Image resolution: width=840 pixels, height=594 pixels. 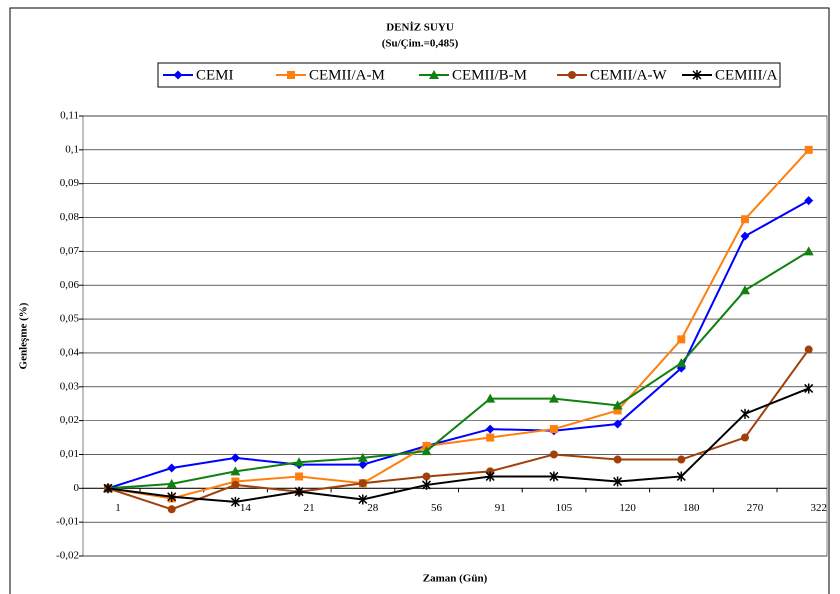 What do you see at coordinates (67, 522) in the screenshot?
I see `y-tick-label: -0,01` at bounding box center [67, 522].